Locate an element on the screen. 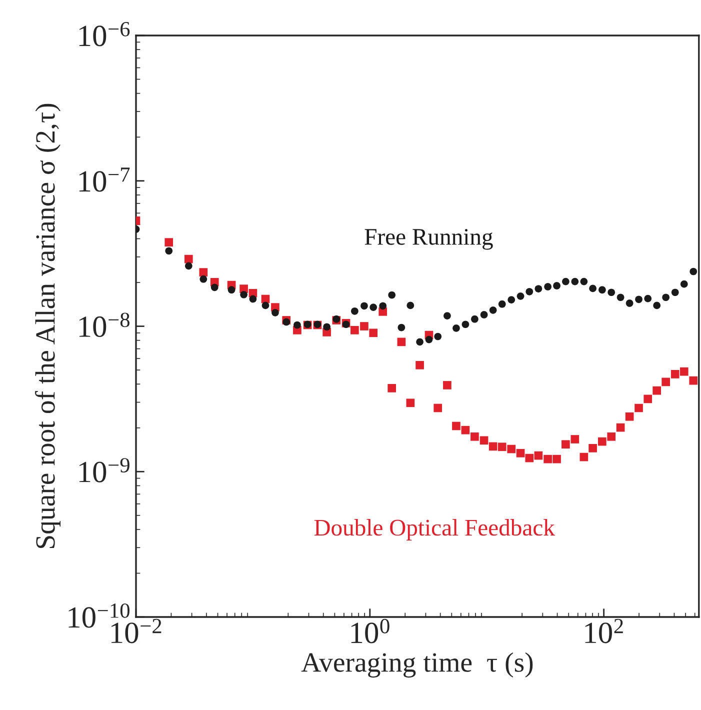  y-tick-label: 10$^{−9}$ is located at coordinates (104, 470).